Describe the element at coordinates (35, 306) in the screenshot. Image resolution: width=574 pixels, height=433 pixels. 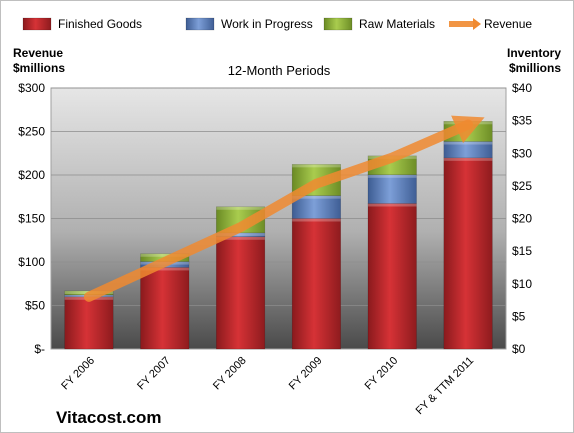
I see `left-tick-label: $50` at that location.